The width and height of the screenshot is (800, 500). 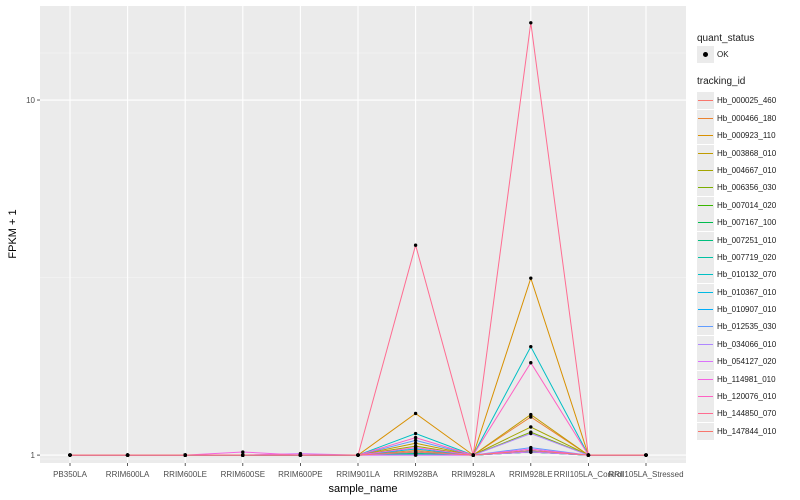 What do you see at coordinates (185, 474) in the screenshot?
I see `x-tick-label: RRIM600LE` at bounding box center [185, 474].